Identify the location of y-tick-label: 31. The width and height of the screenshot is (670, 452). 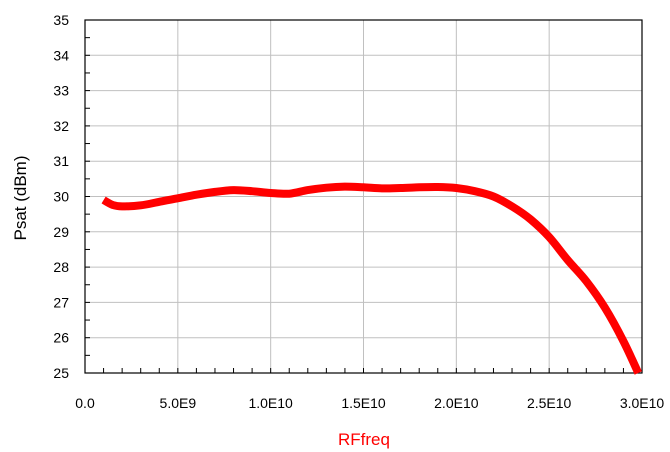
(61, 161).